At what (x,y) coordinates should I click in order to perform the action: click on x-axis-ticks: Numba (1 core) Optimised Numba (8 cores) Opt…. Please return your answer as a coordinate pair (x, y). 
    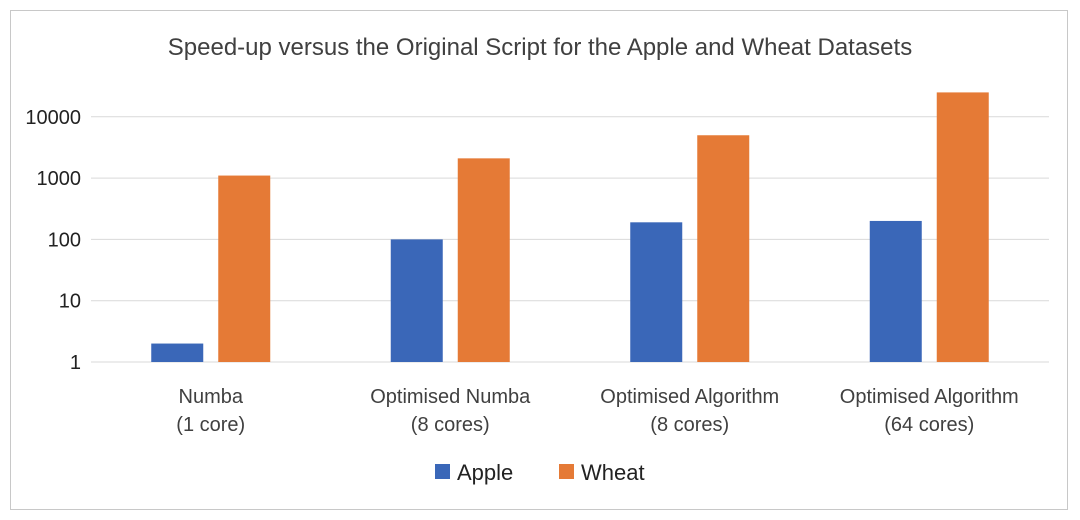
    Looking at the image, I should click on (597, 411).